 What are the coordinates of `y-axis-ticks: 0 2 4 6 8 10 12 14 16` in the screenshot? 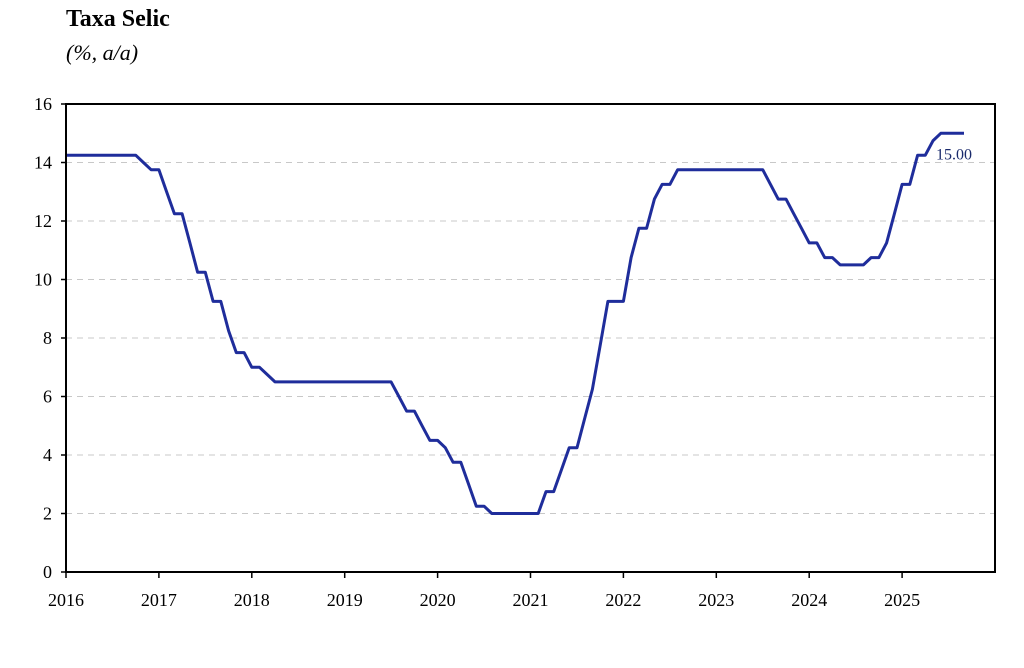 It's located at (50, 338).